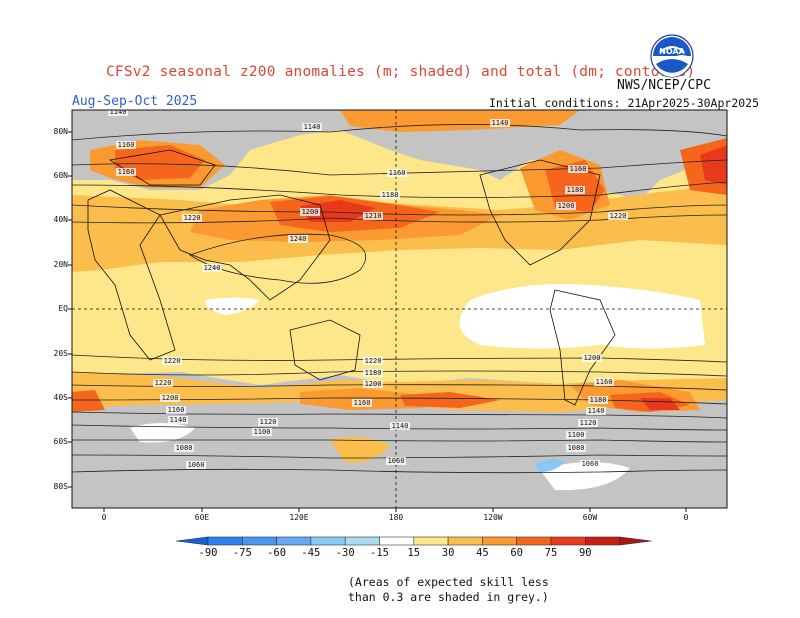 Image resolution: width=800 pixels, height=618 pixels. I want to click on colorbar-label: -15, so click(379, 553).